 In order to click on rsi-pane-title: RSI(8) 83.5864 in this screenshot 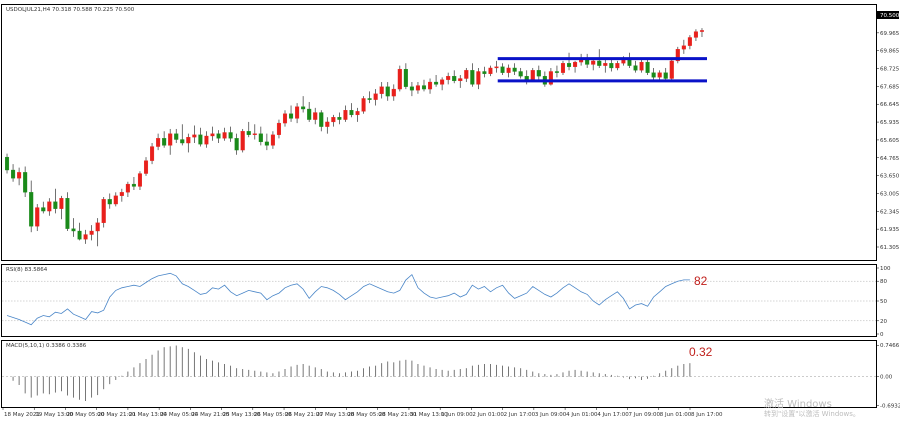, I will do `click(27, 270)`.